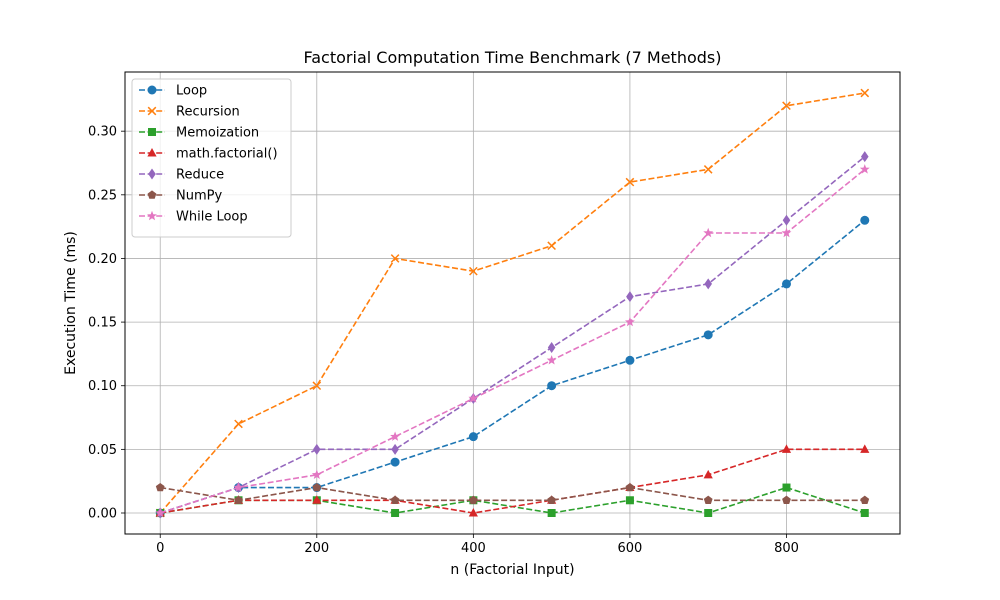  I want to click on y-tick-label: 0.30, so click(102, 132).